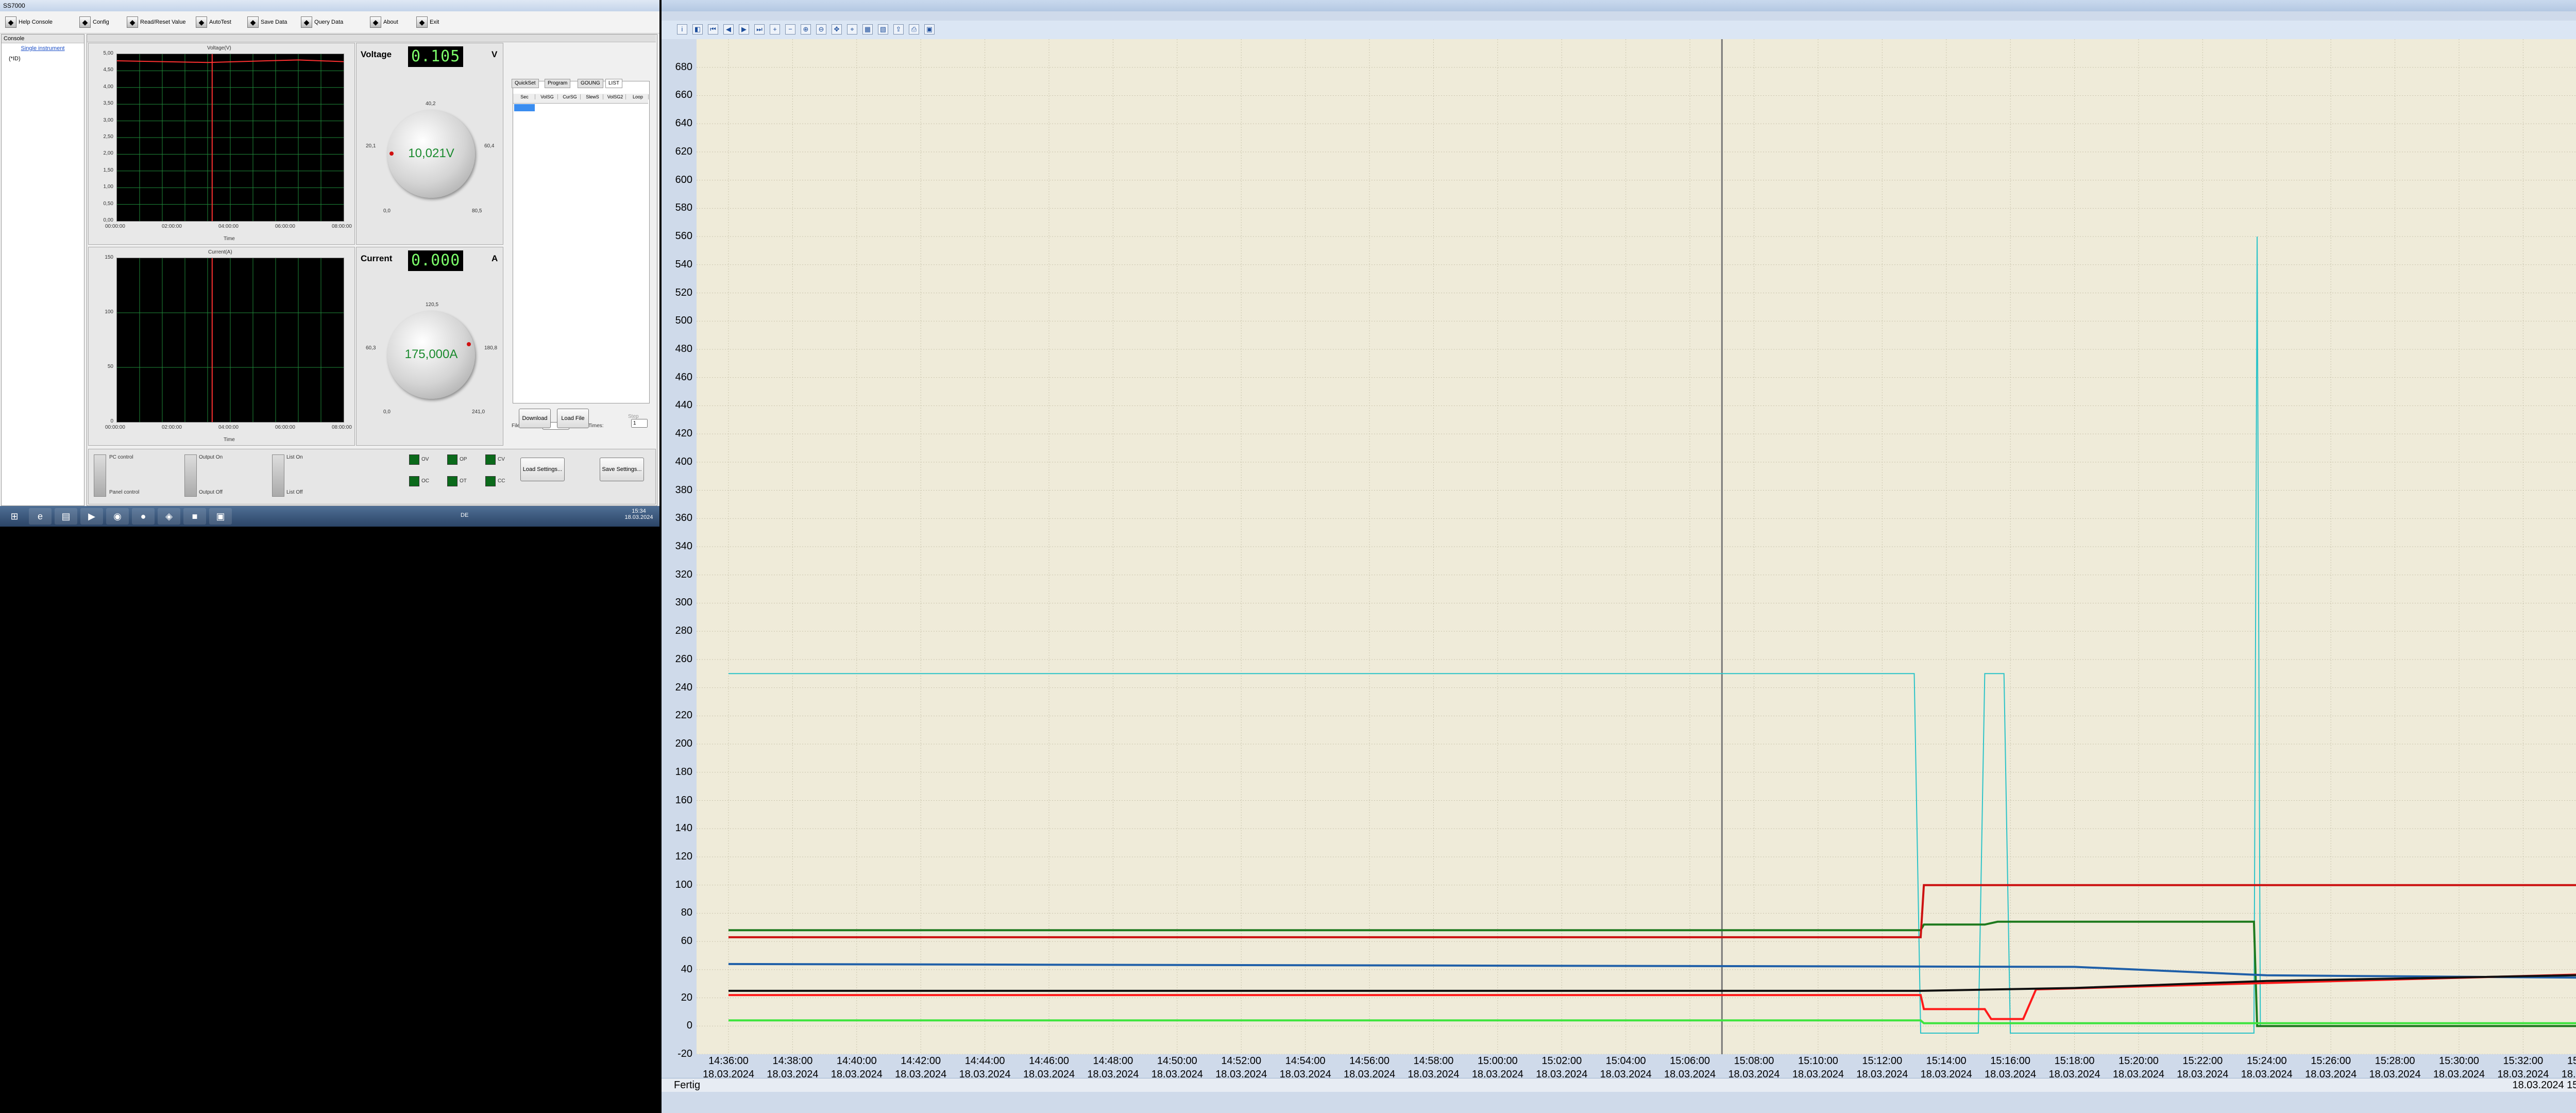  I want to click on y-tick-label: 180, so click(683, 772).